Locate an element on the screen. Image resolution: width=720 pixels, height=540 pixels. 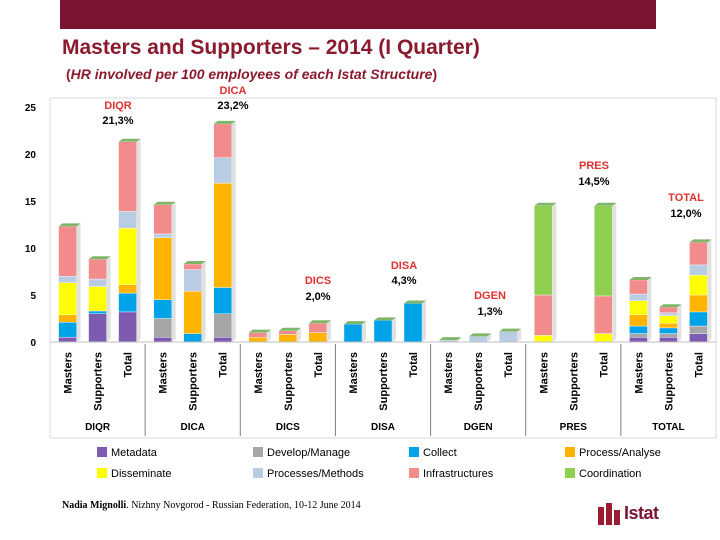
group-label: DIQR is located at coordinates (98, 427).